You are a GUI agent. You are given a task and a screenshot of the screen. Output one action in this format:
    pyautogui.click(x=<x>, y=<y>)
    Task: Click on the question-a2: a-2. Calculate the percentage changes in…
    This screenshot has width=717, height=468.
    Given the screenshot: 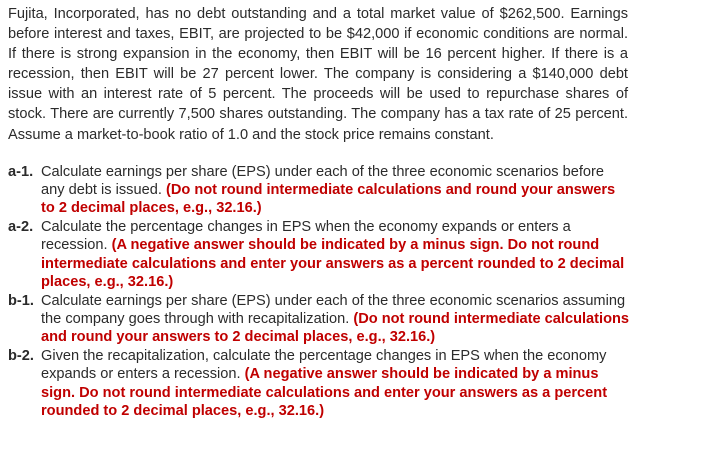 What is the action you would take?
    pyautogui.click(x=319, y=255)
    